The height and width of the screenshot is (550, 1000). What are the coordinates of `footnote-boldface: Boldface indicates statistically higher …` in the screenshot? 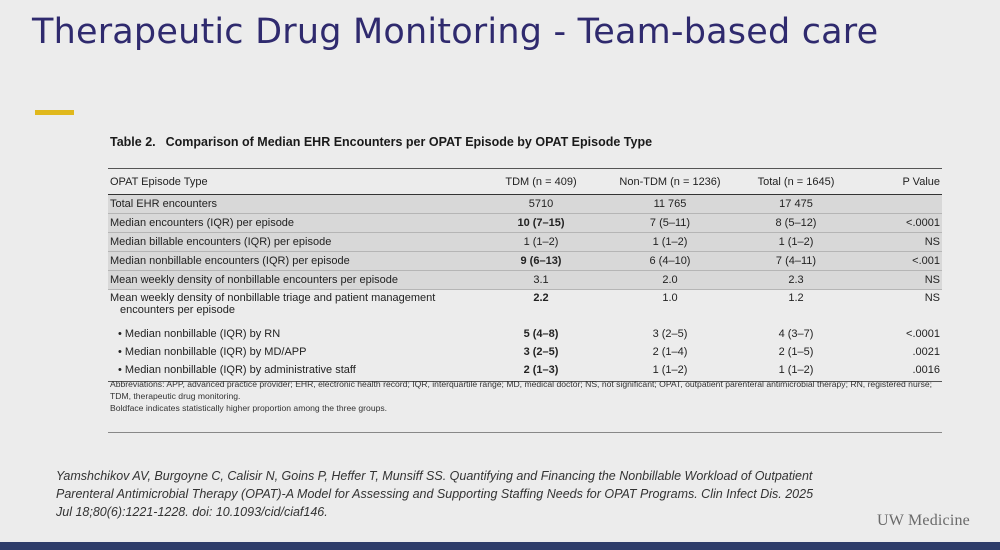 It's located at (249, 408).